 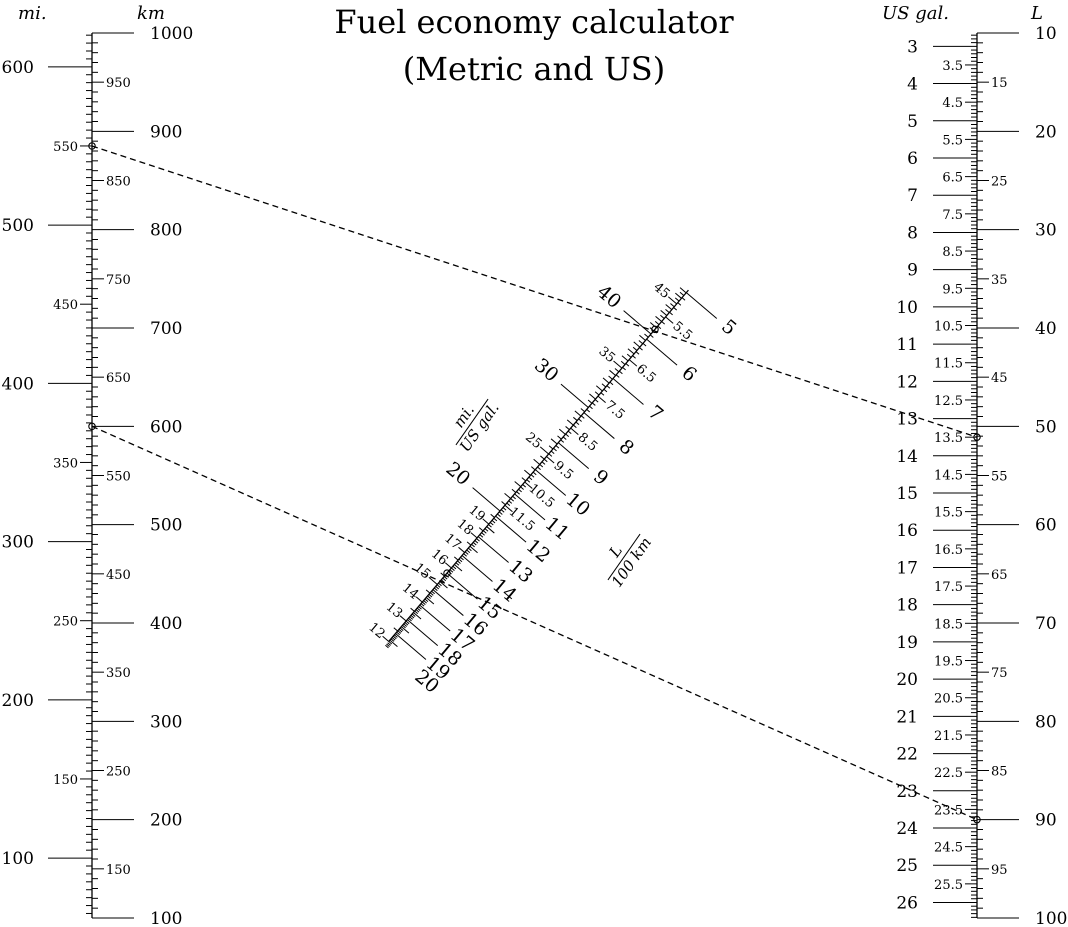 I want to click on gal-label-major: 25, so click(x=907, y=866).